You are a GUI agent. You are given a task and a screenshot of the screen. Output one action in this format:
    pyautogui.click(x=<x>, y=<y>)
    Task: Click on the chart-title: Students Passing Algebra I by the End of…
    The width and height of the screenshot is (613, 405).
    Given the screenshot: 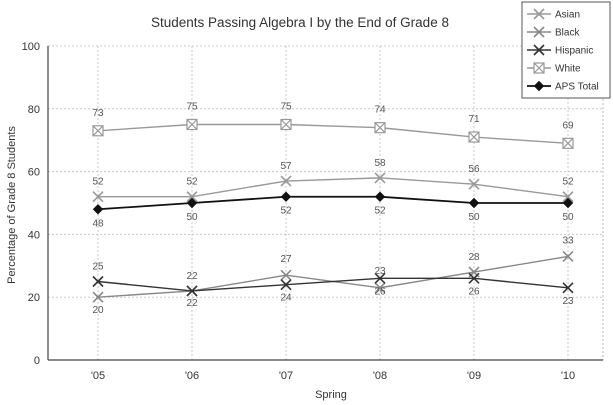 What is the action you would take?
    pyautogui.click(x=300, y=22)
    